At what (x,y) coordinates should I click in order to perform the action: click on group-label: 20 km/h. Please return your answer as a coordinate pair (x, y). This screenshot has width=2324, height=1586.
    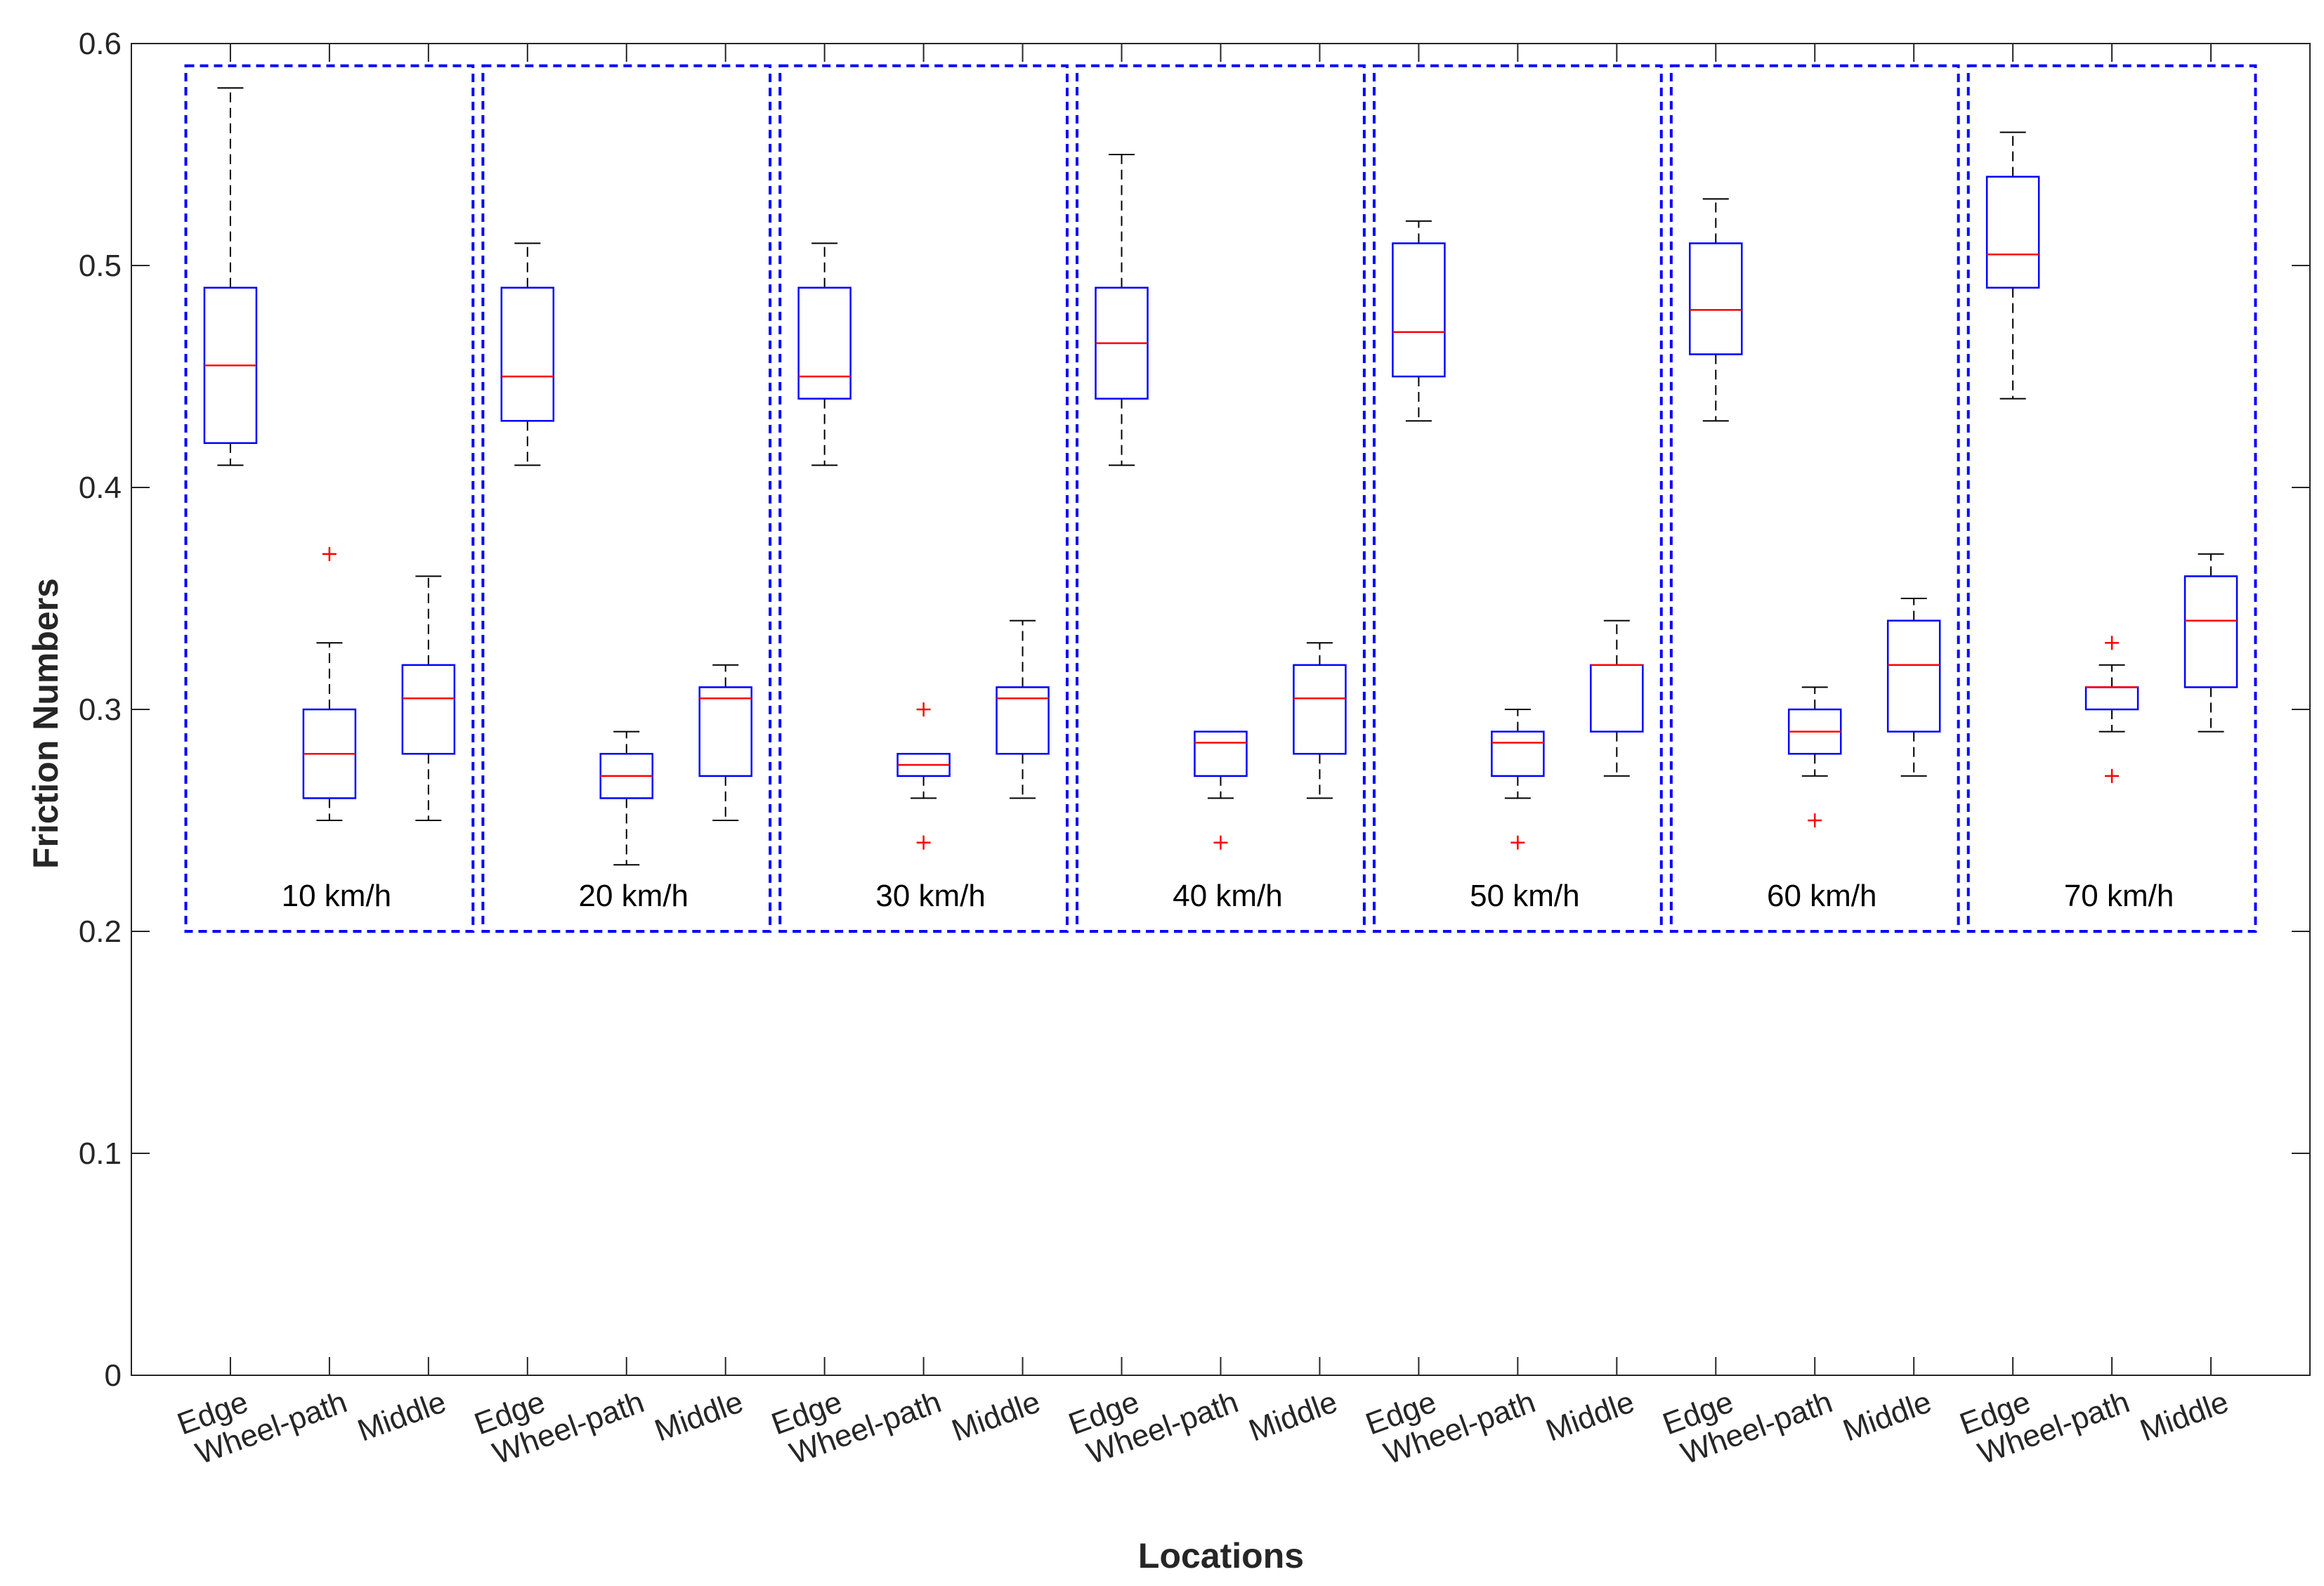
    Looking at the image, I should click on (634, 896).